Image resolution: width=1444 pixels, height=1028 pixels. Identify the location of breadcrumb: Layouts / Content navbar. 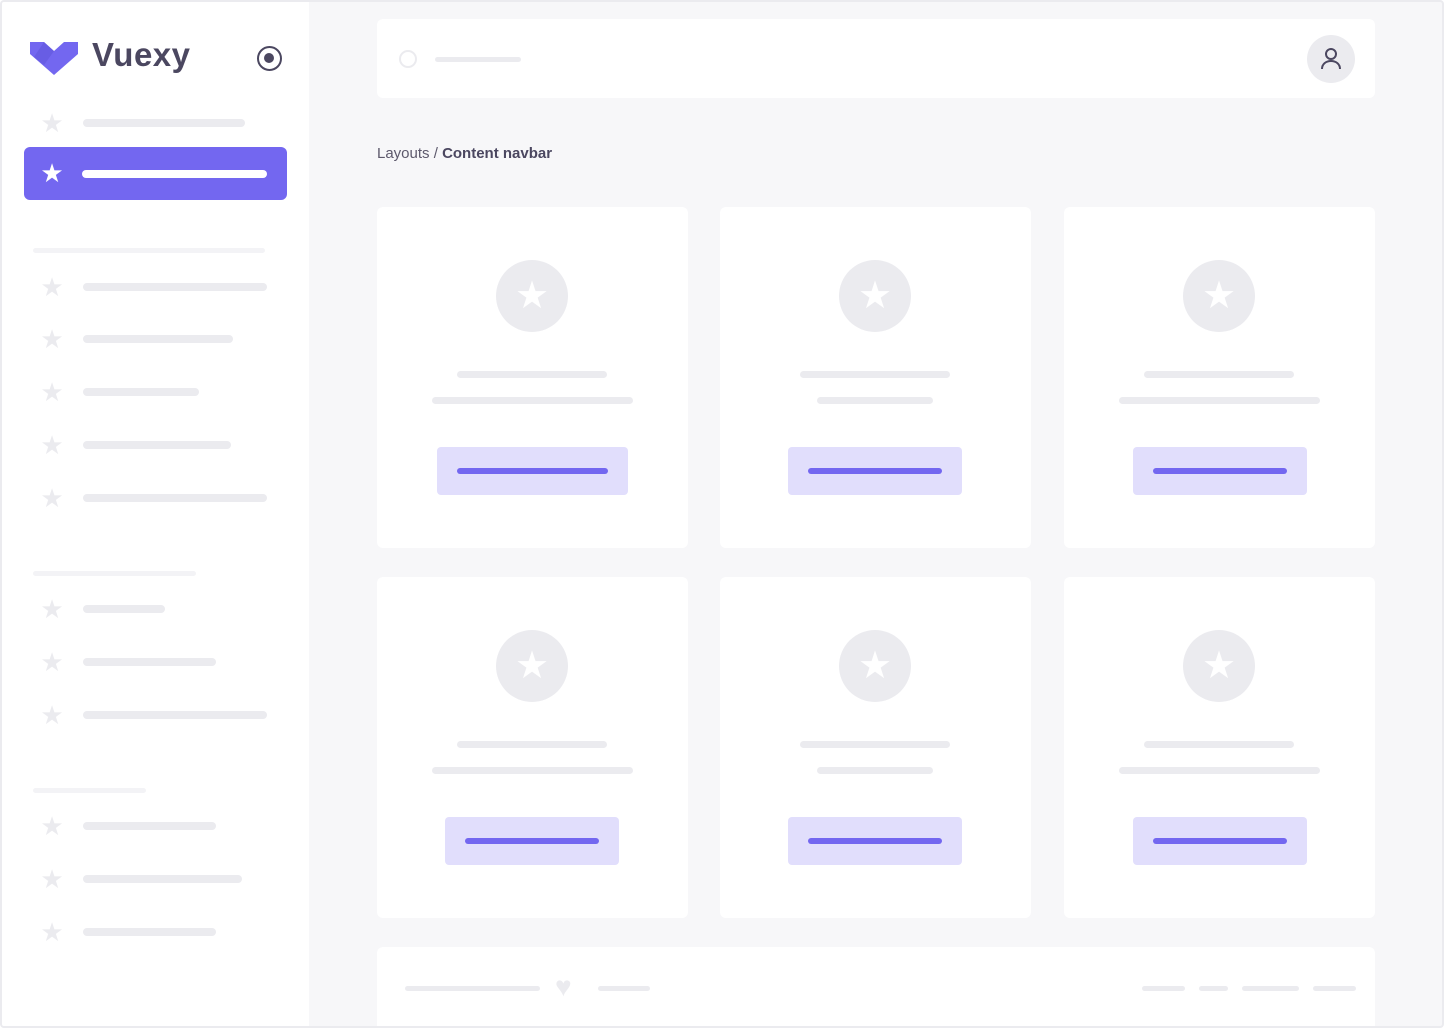
(464, 153).